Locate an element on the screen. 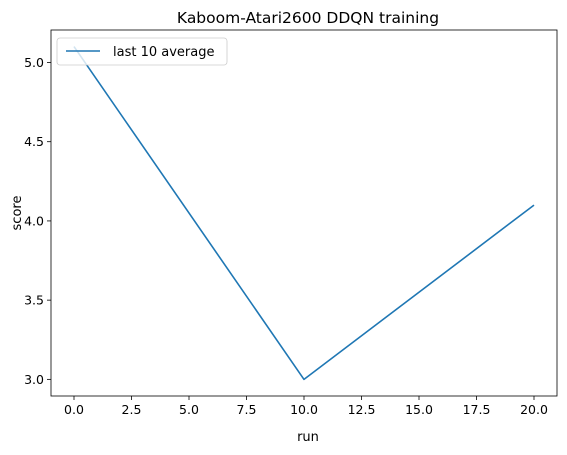 This screenshot has height=455, width=567. y-axis-label: score is located at coordinates (17, 213).